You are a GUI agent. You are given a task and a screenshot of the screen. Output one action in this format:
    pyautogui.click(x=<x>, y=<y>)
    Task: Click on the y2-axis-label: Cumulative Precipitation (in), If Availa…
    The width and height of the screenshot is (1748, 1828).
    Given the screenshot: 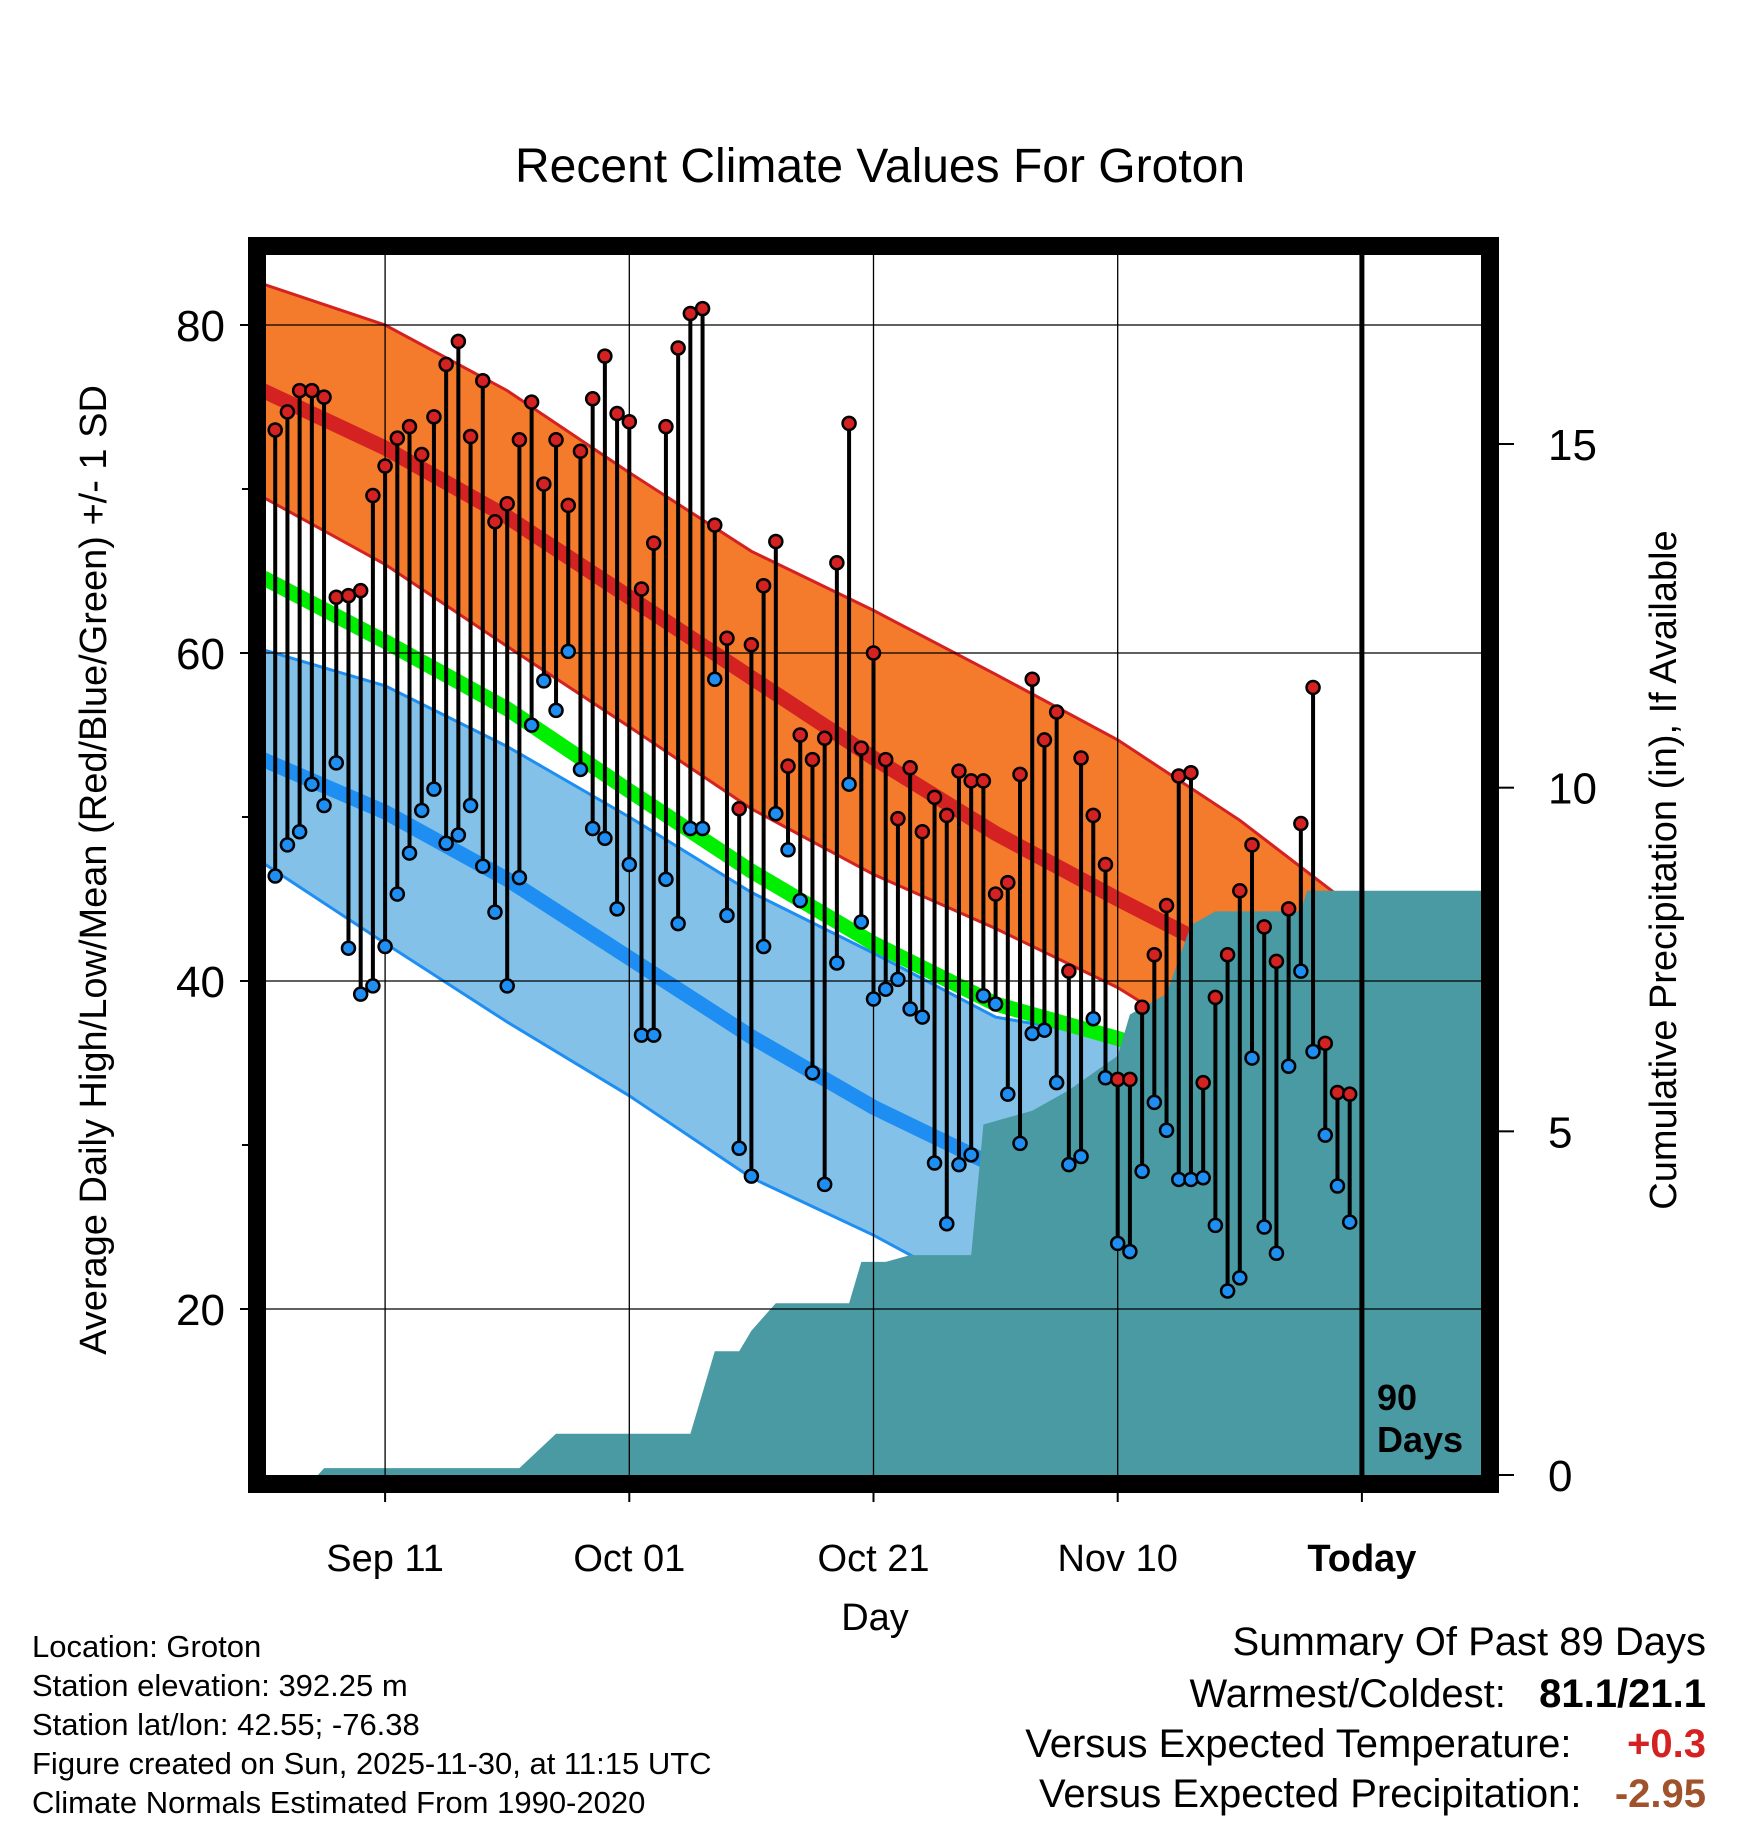 What is the action you would take?
    pyautogui.click(x=1664, y=869)
    